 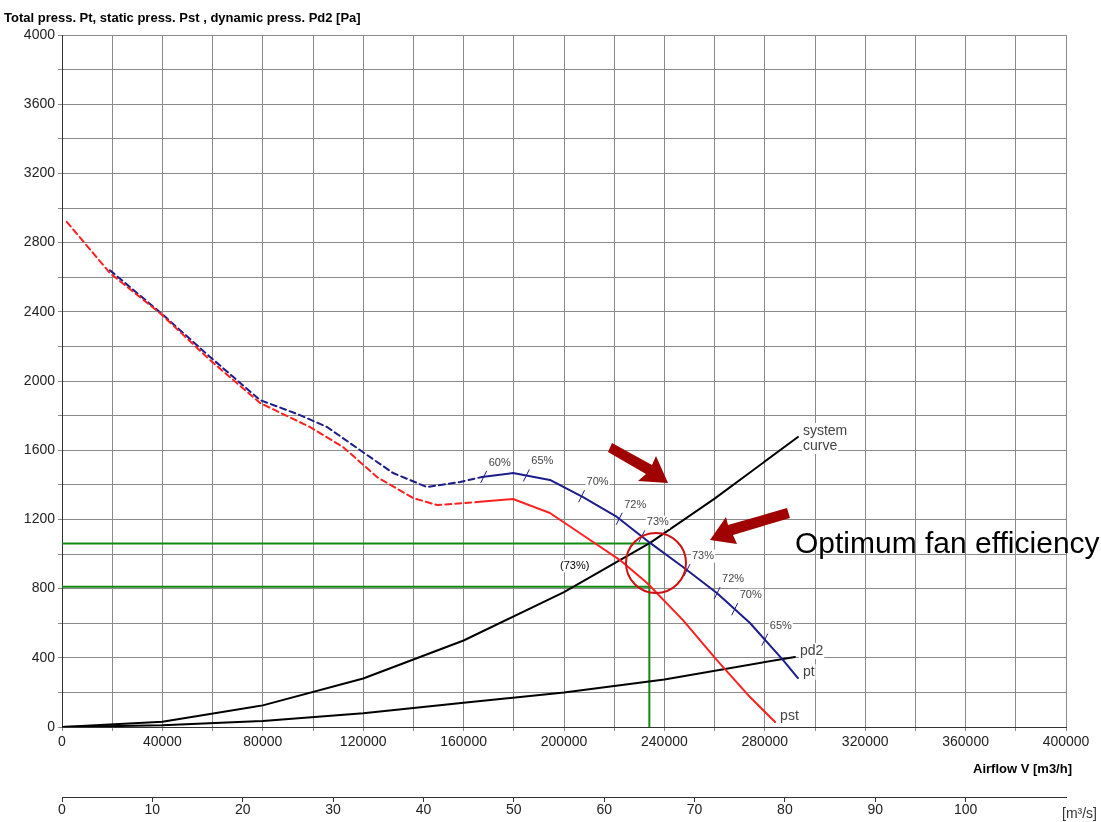 What do you see at coordinates (464, 741) in the screenshot?
I see `x-tick-label: 160000` at bounding box center [464, 741].